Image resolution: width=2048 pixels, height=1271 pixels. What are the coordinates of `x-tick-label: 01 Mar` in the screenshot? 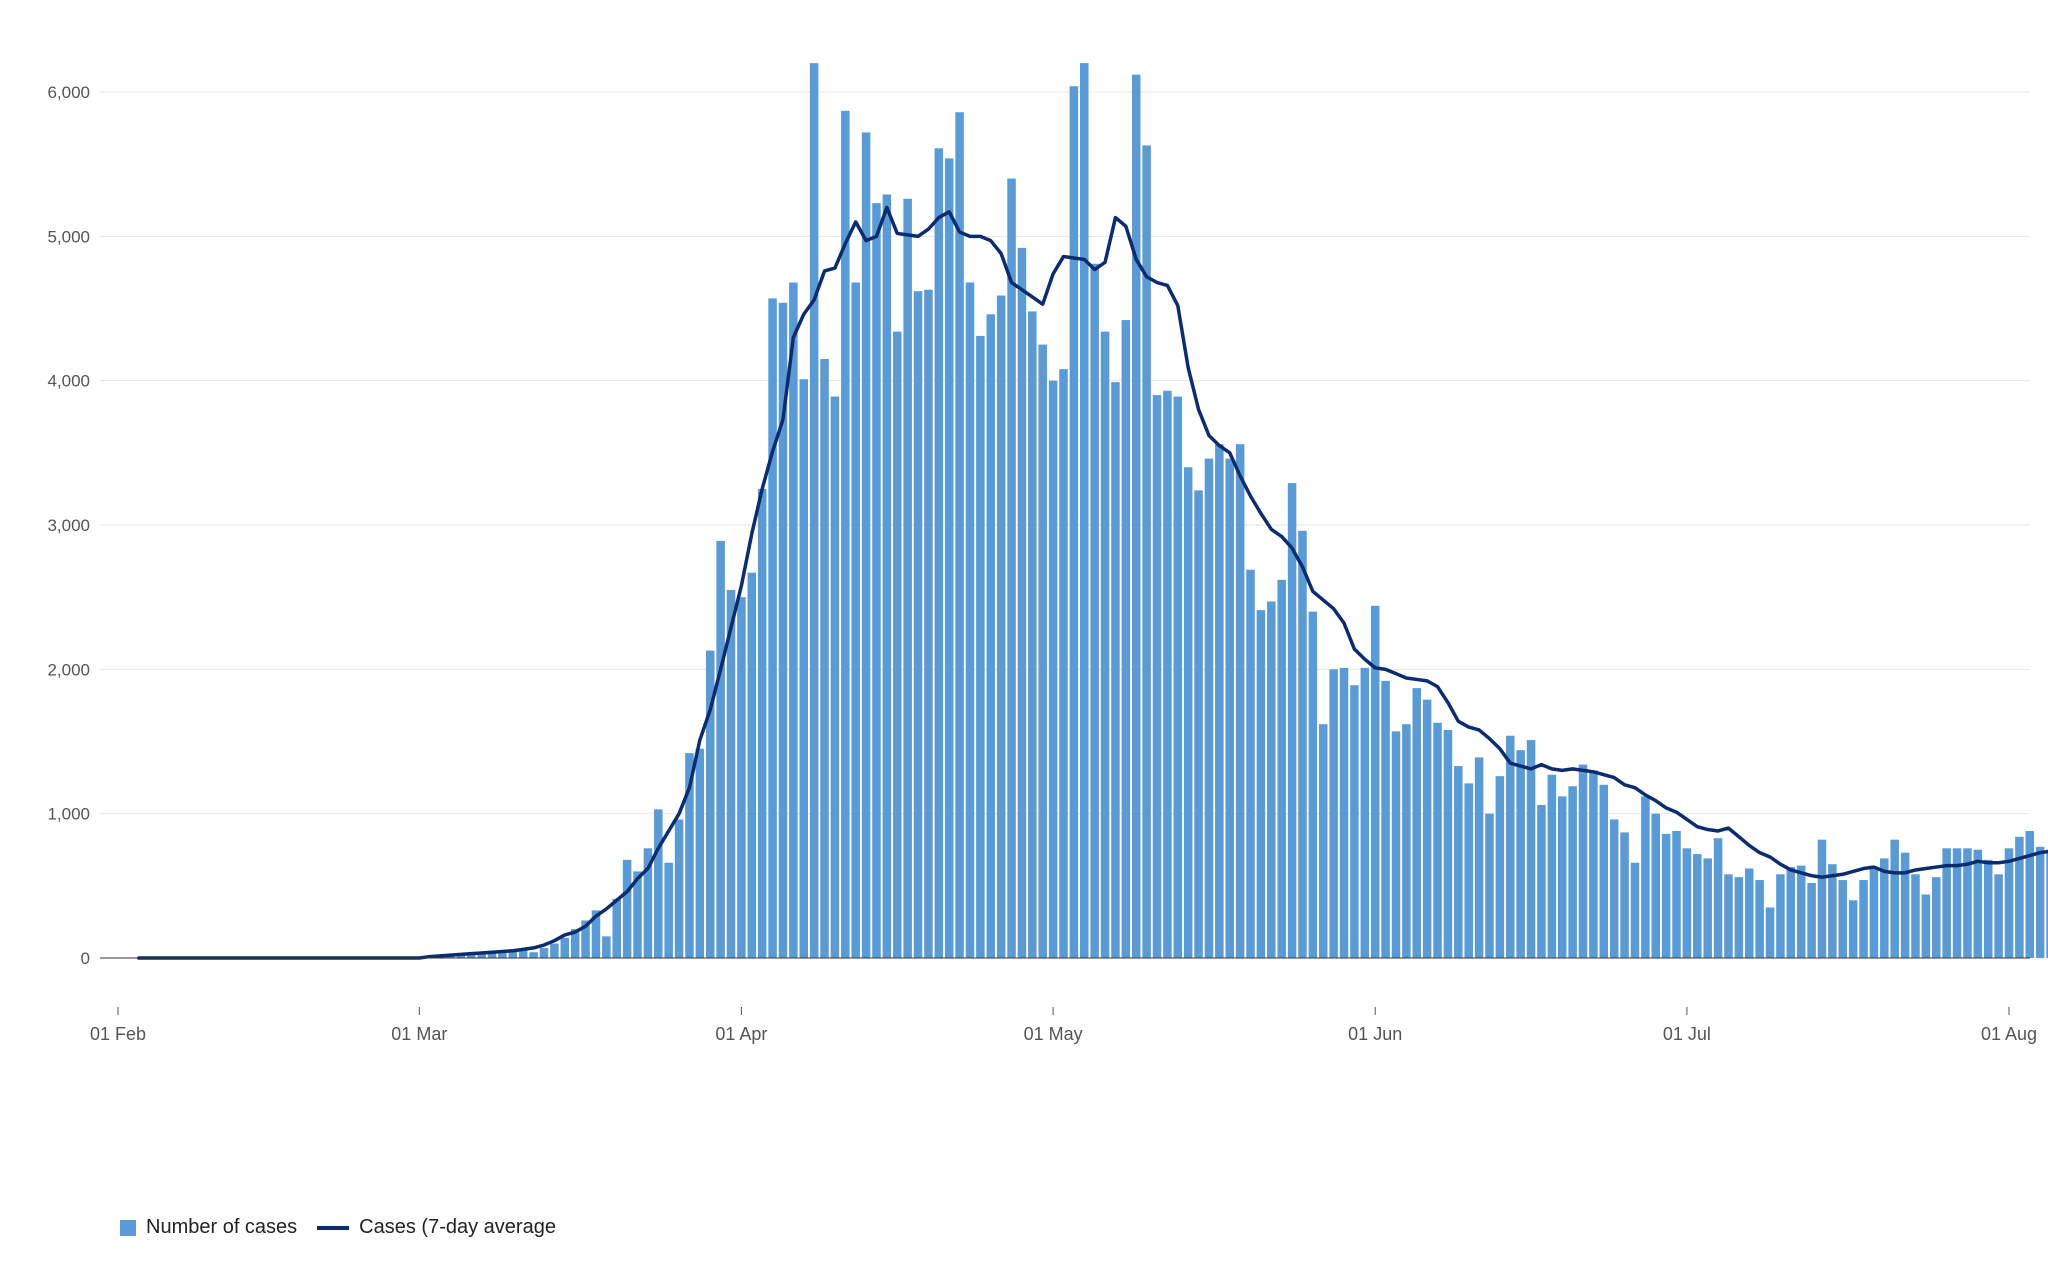 It's located at (419, 1034).